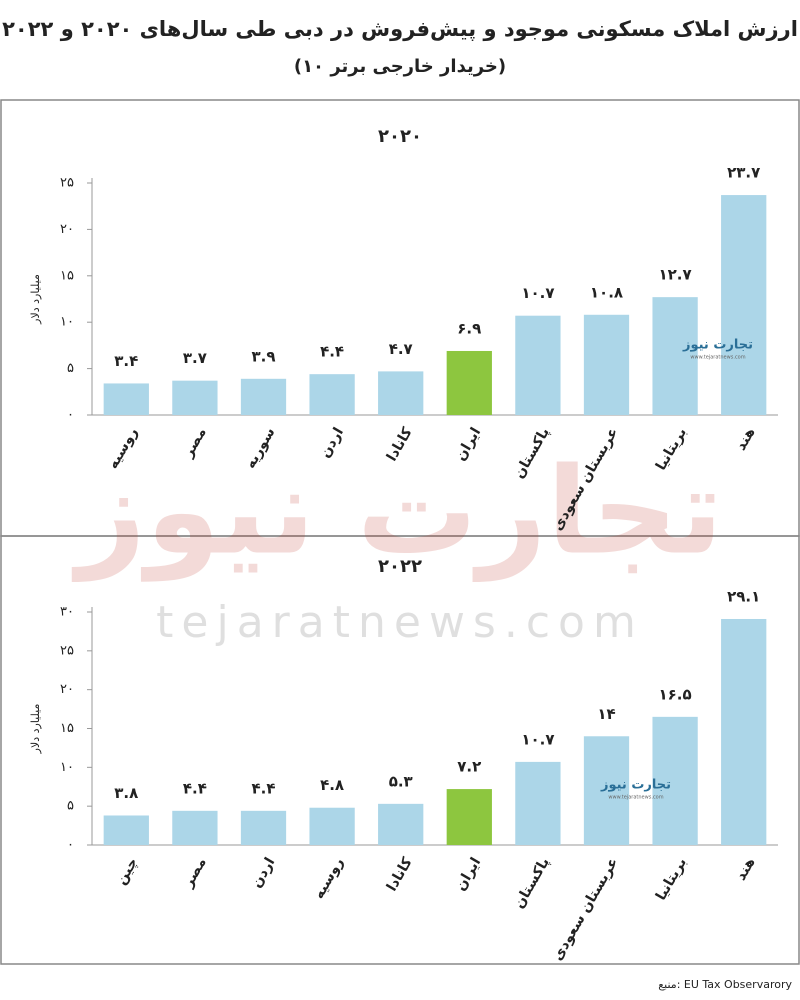  Describe the element at coordinates (743, 596) in the screenshot. I see `value-label: ۲۹.۱` at that location.